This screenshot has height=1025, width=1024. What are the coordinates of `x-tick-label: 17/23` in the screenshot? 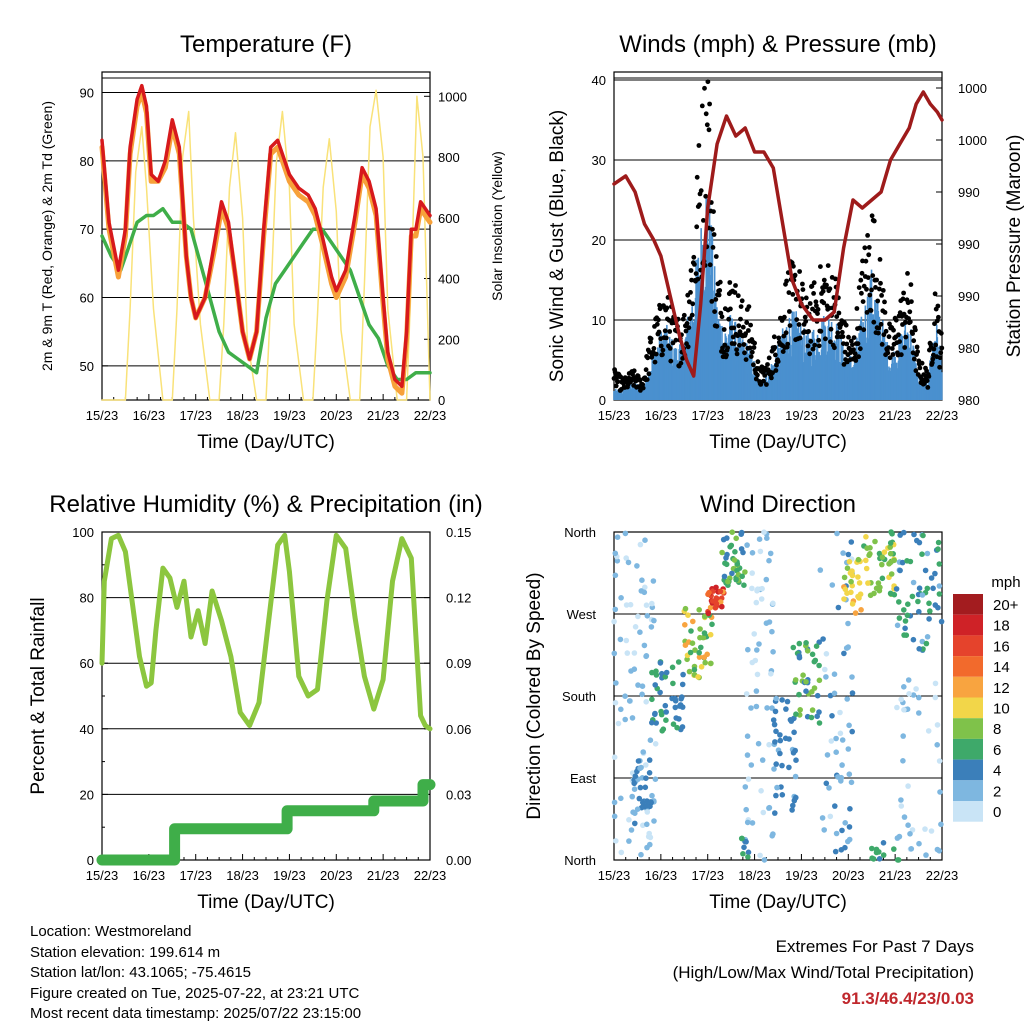 It's located at (195, 875).